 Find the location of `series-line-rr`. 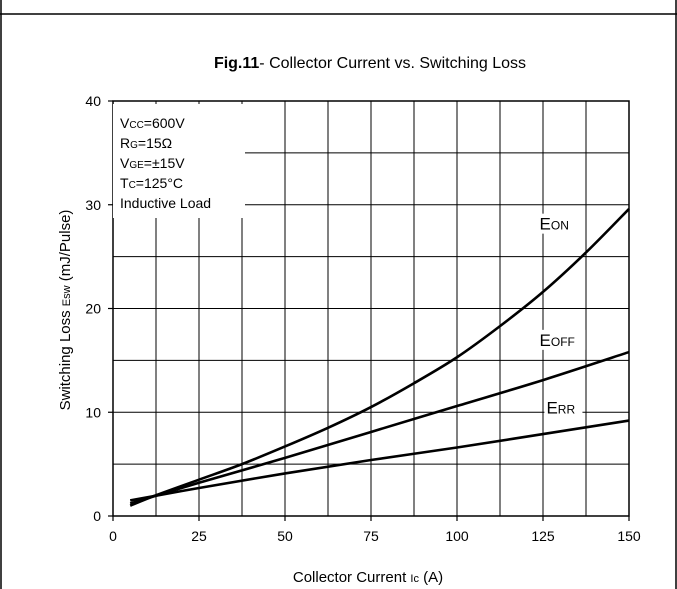

series-line-rr is located at coordinates (379, 460).